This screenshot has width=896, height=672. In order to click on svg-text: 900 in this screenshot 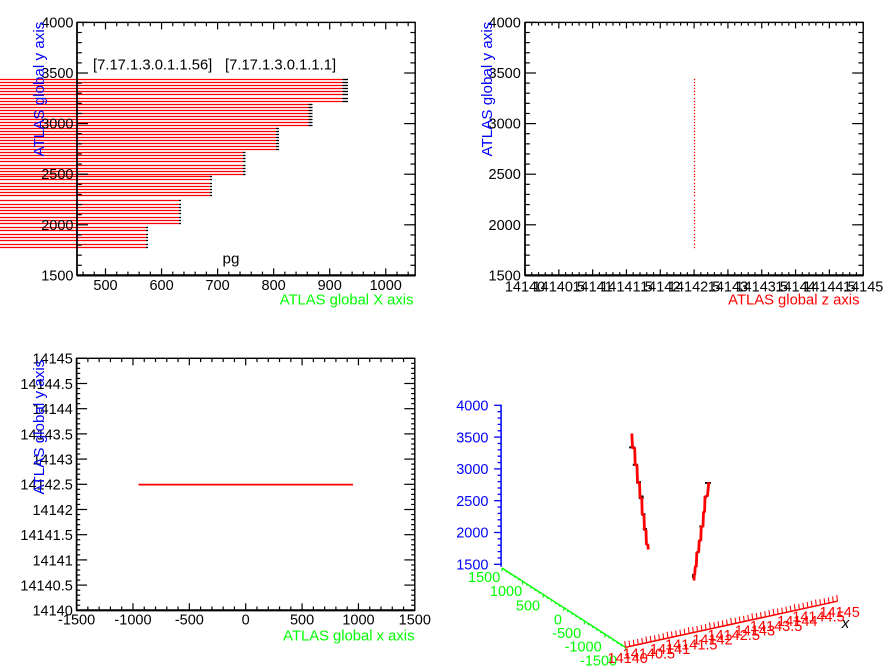, I will do `click(330, 286)`.